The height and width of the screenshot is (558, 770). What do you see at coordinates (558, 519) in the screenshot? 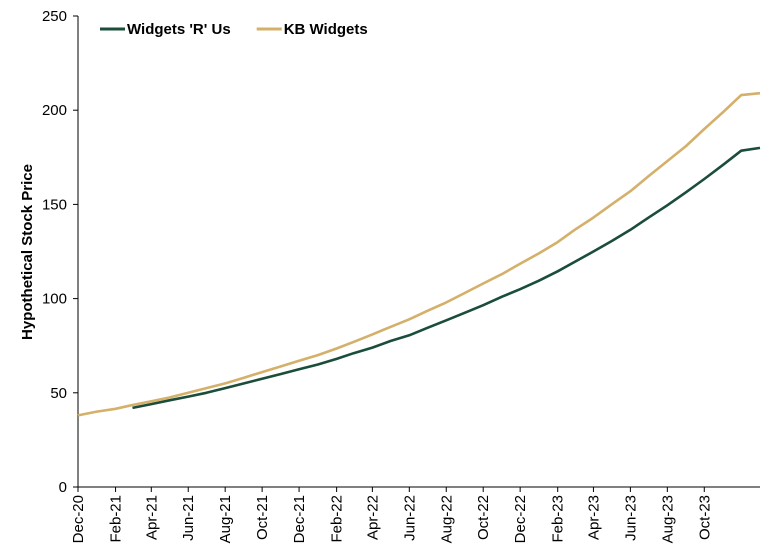
I see `x-tick-label: Feb-23` at bounding box center [558, 519].